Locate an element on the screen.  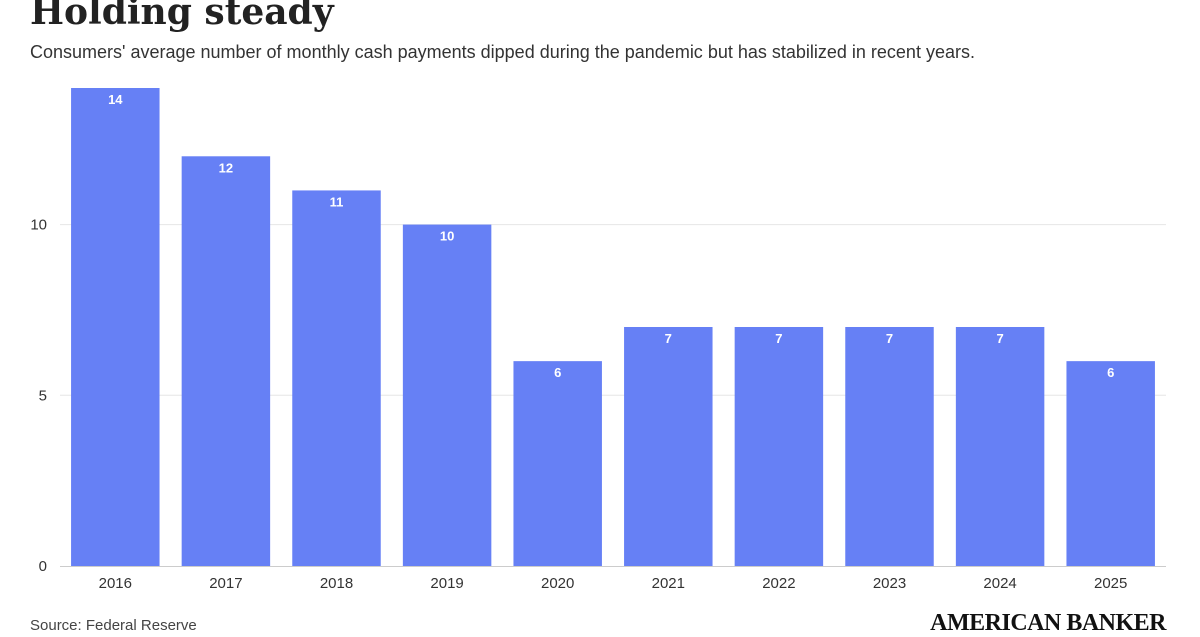
x-tick-label-2016: 2016 is located at coordinates (115, 583).